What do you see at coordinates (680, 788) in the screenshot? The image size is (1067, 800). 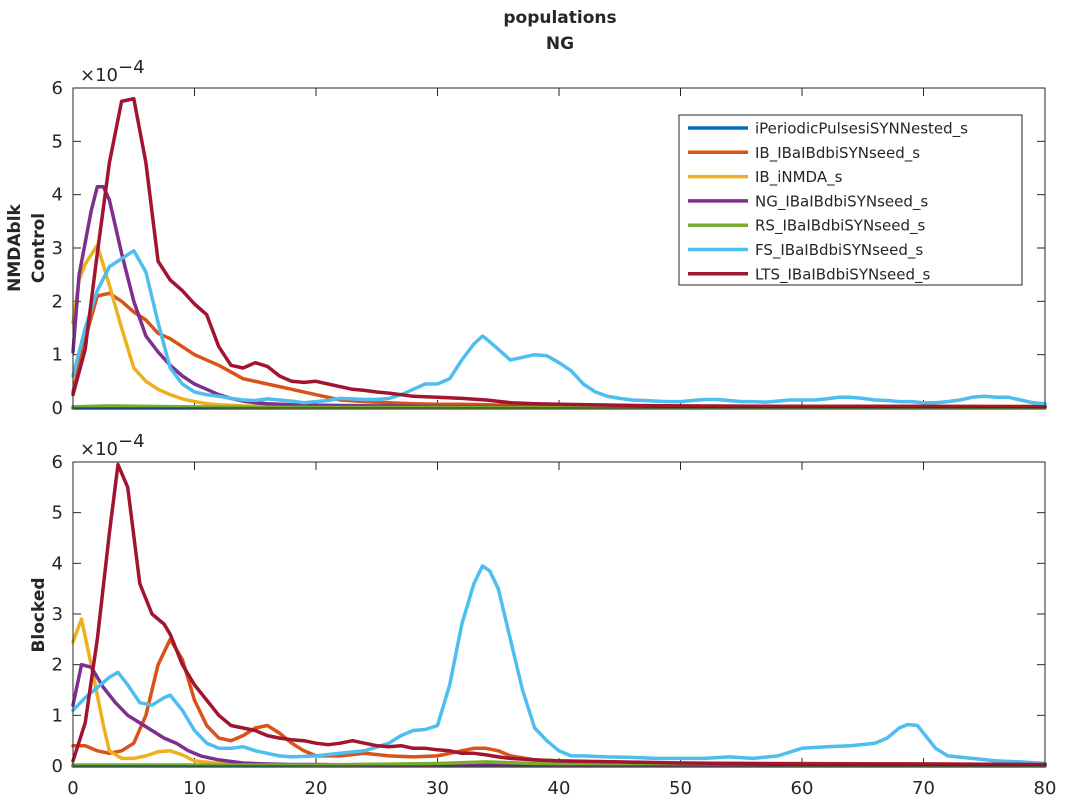 I see `bottom-x-tick-label: 50` at bounding box center [680, 788].